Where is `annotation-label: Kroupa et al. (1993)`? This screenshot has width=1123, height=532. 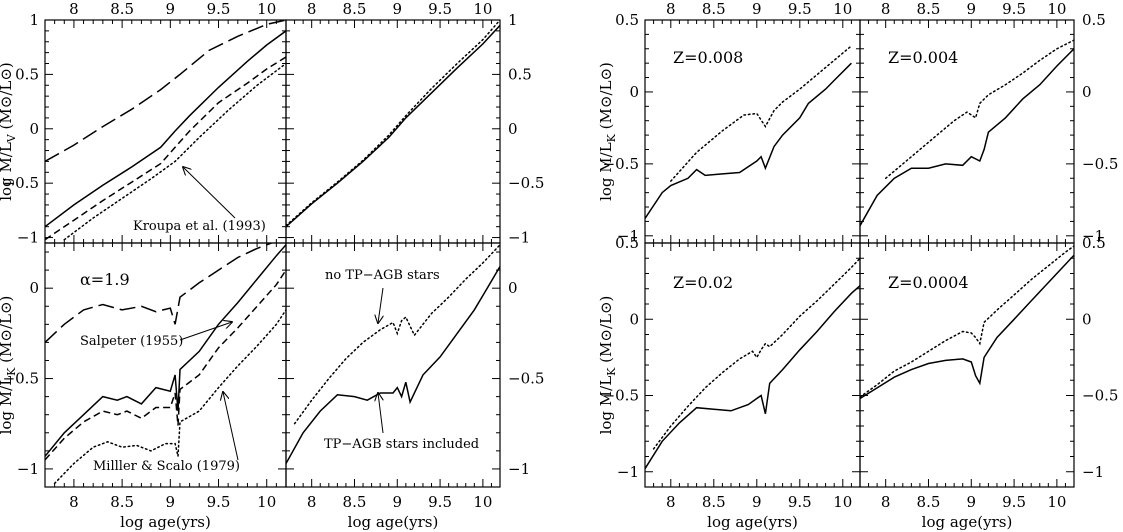
annotation-label: Kroupa et al. (1993) is located at coordinates (199, 226).